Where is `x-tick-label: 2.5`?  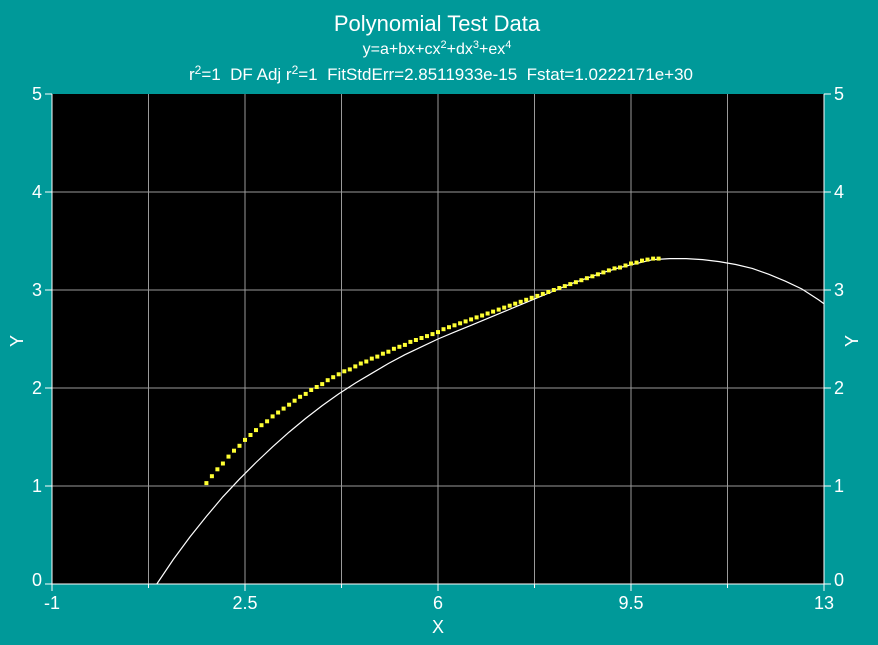 x-tick-label: 2.5 is located at coordinates (244, 603).